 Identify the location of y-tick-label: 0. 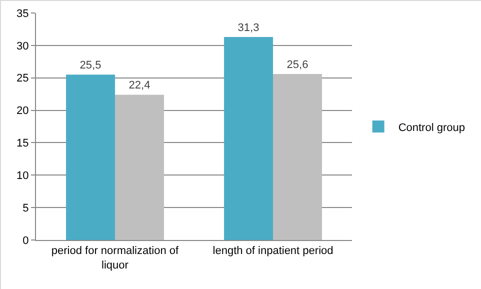
(25, 240).